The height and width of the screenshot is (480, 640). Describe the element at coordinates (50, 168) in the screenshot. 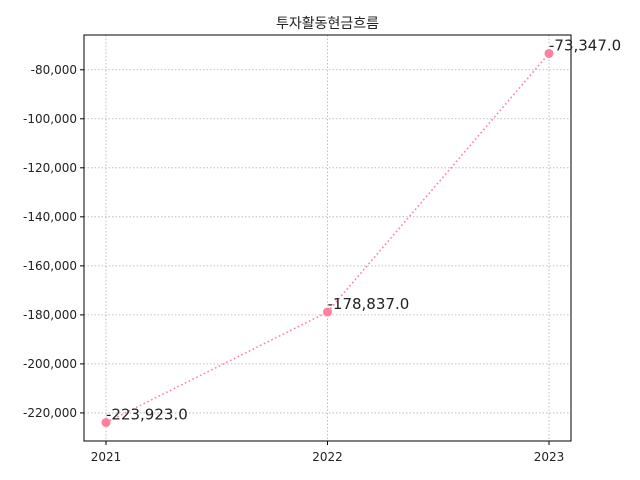

I see `y-tick-label: -120,000` at that location.